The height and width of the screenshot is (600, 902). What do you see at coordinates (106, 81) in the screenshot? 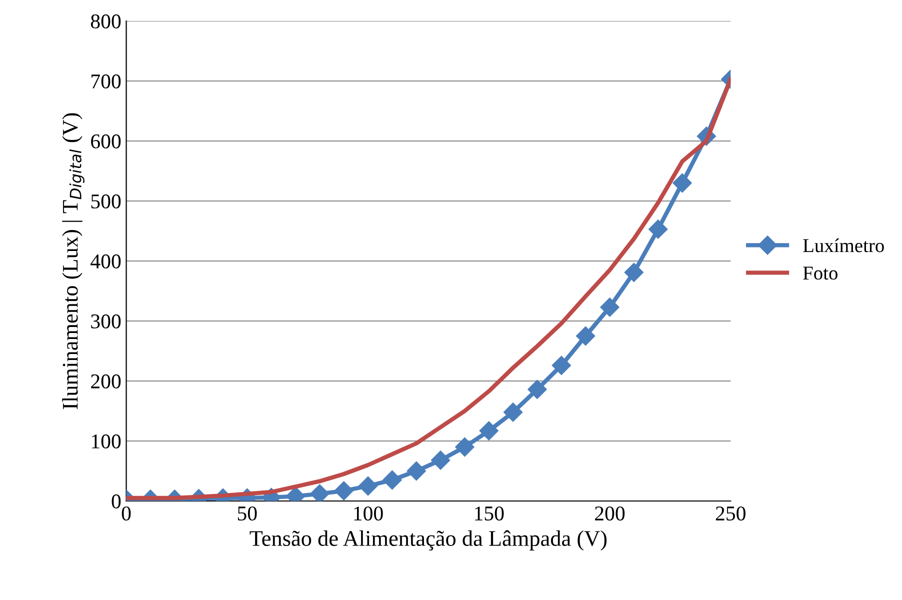
I see `y-tick-label: 700` at bounding box center [106, 81].